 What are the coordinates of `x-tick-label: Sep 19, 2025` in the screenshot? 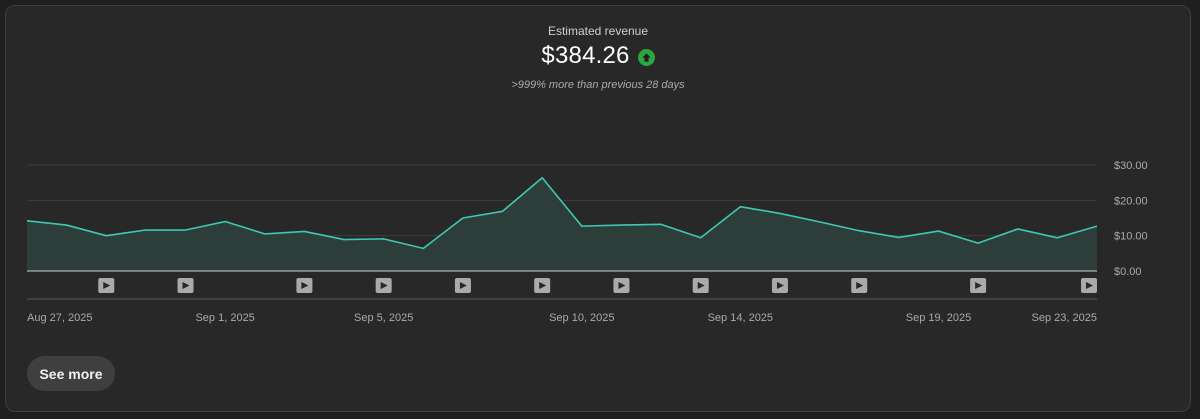 It's located at (938, 318).